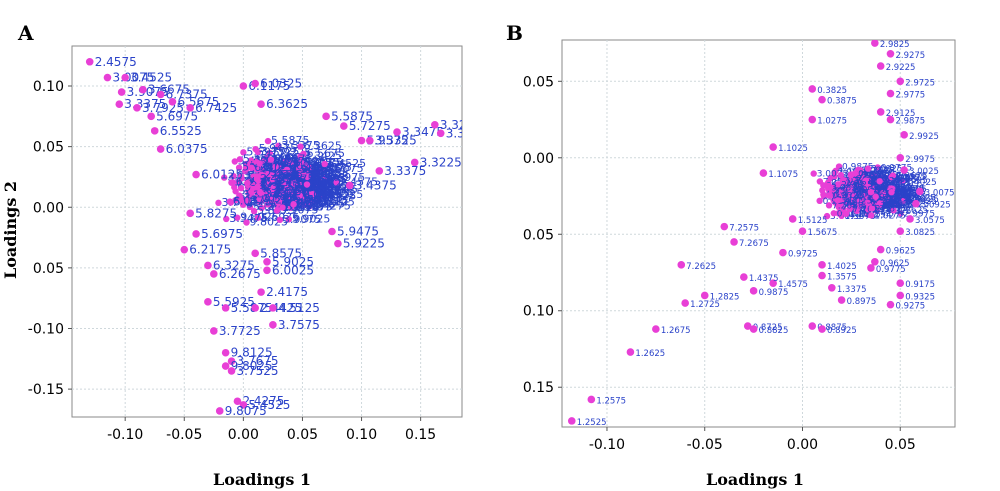  I want to click on cluster-point-label: 6.5525, so click(316, 203).